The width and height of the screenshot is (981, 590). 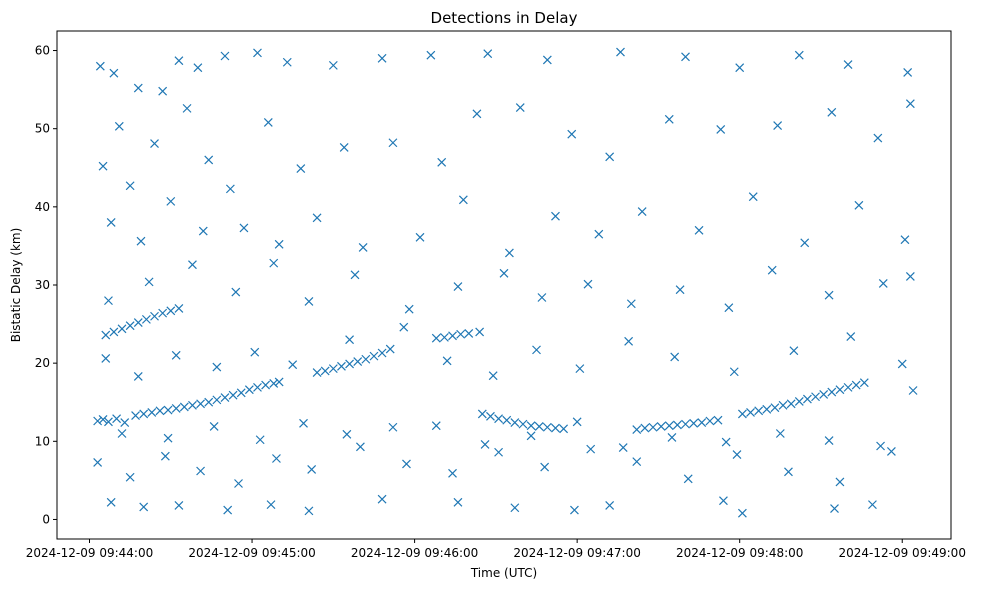 I want to click on y-tick-label: 40, so click(x=42, y=207).